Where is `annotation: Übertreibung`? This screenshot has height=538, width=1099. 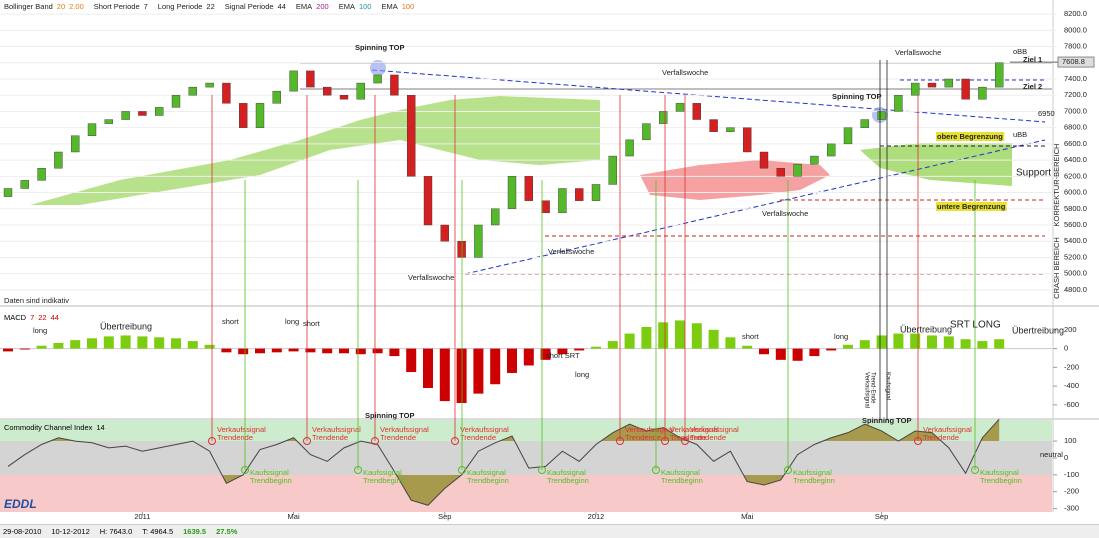
annotation: Übertreibung is located at coordinates (126, 326).